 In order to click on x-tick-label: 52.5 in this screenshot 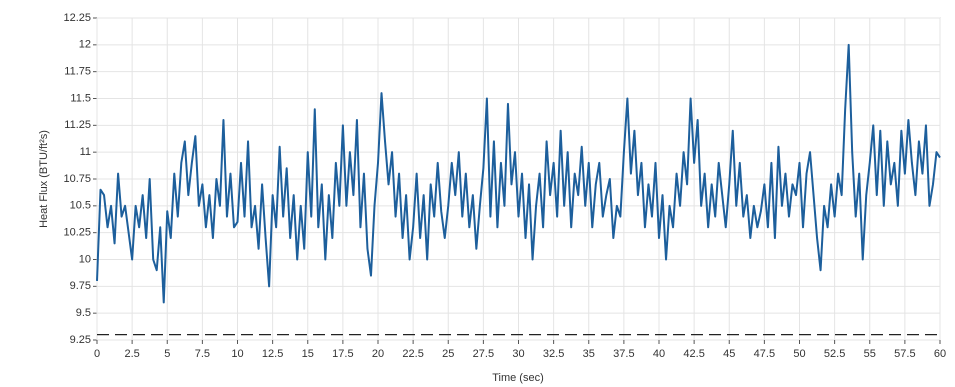, I will do `click(834, 354)`.